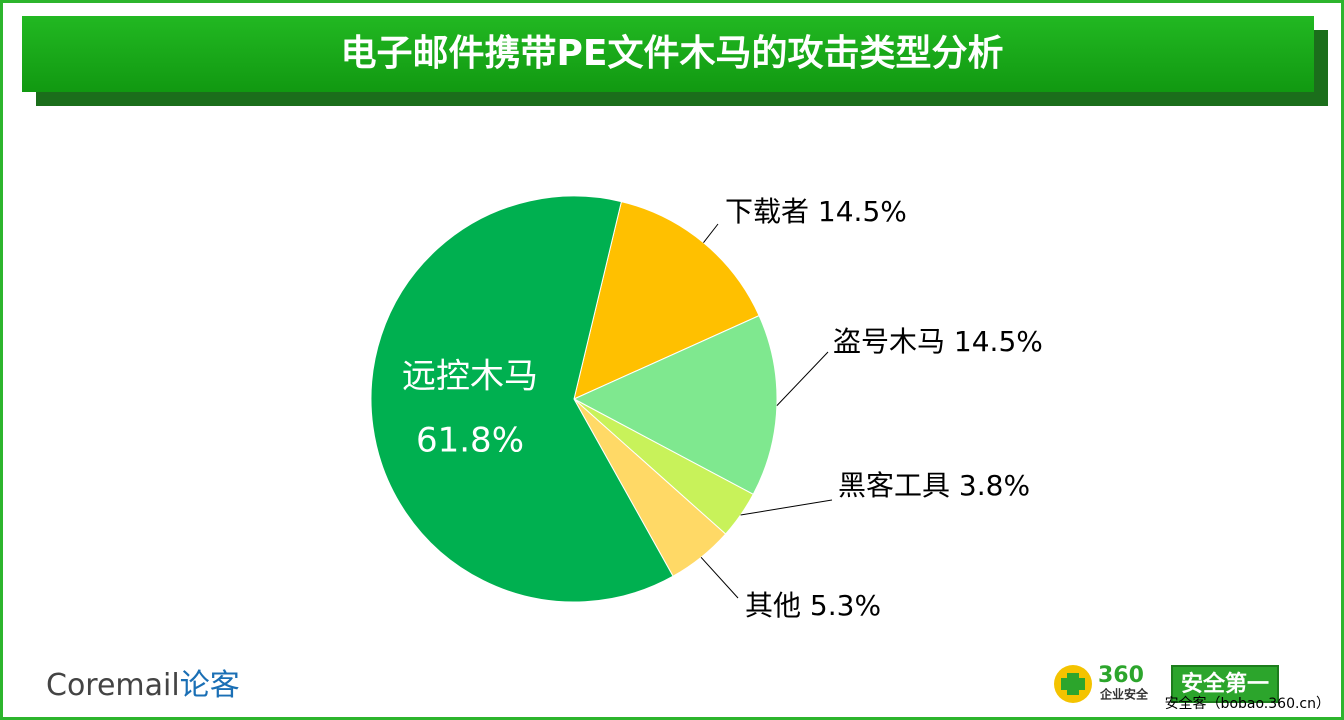 The height and width of the screenshot is (720, 1344). I want to click on title-bar, so click(668, 54).